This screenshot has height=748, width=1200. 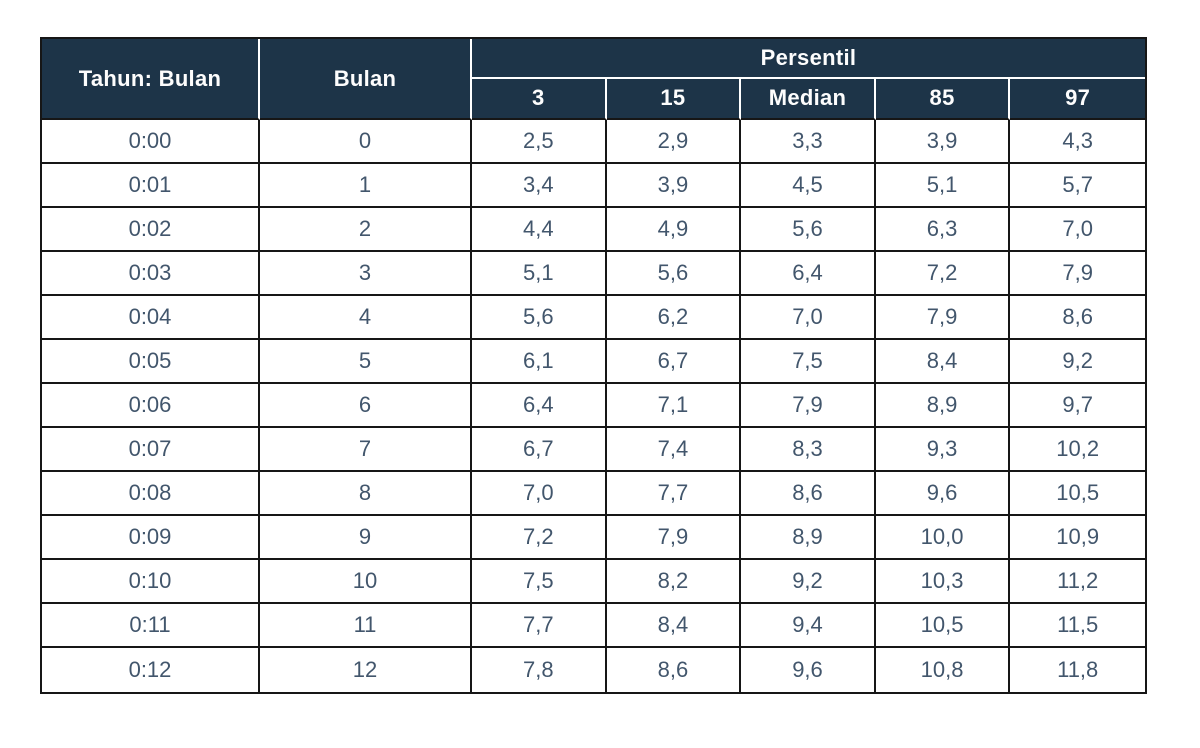 What do you see at coordinates (1077, 274) in the screenshot?
I see `cell-p97: 7,9` at bounding box center [1077, 274].